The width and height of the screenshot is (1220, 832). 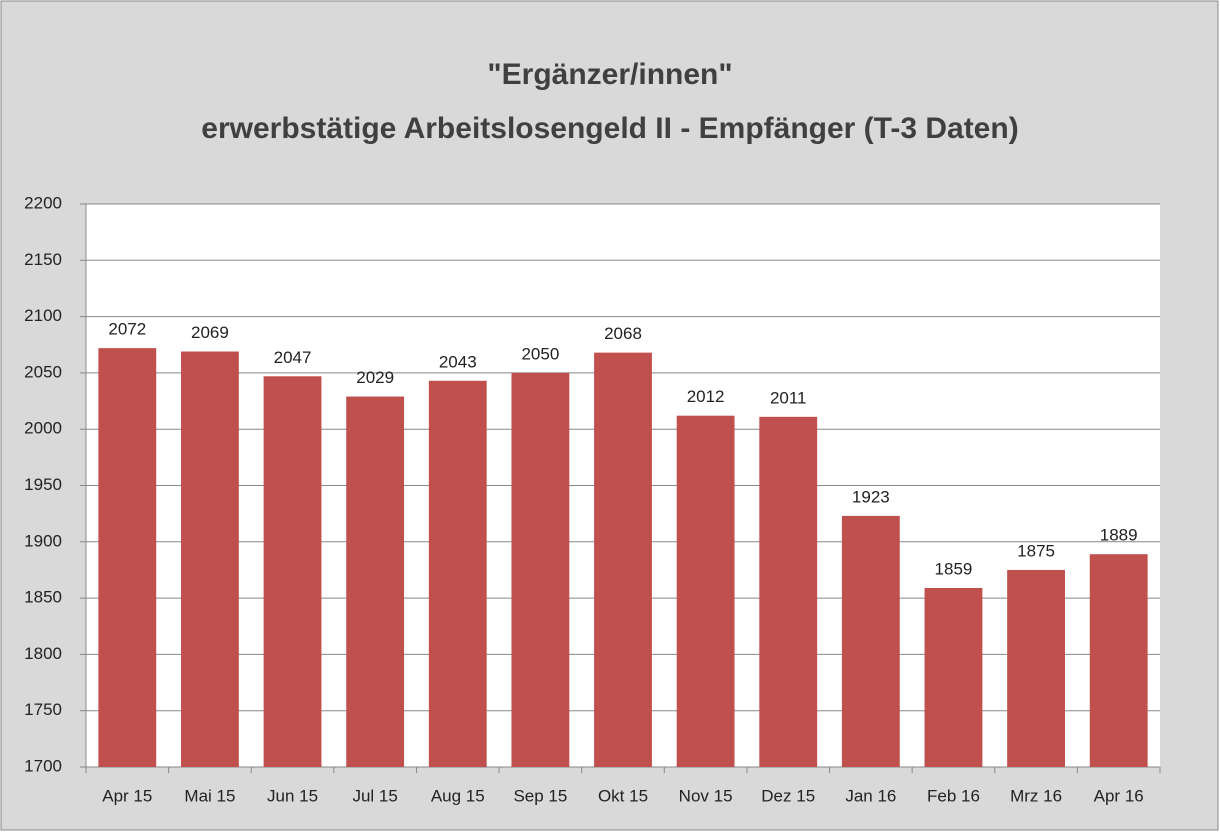 I want to click on x-tick-label: Feb 16, so click(x=953, y=795).